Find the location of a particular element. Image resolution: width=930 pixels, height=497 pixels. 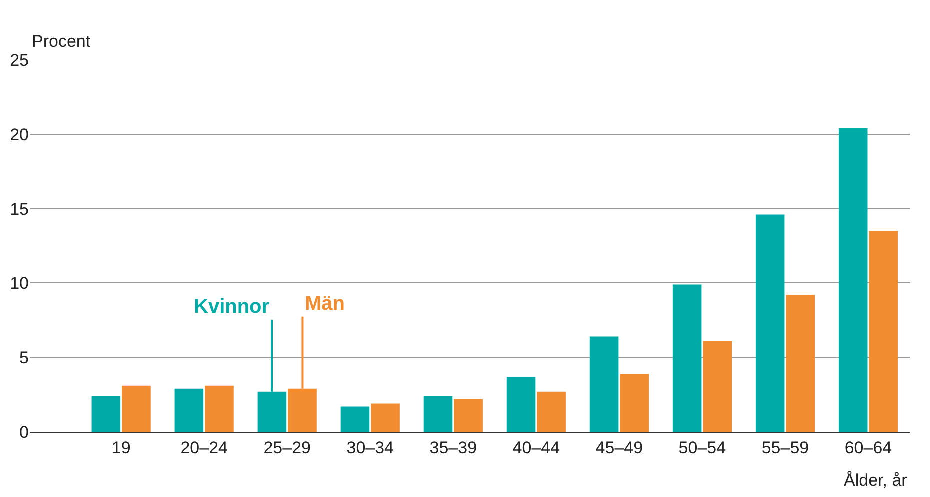

x-tick-label: 35–39 is located at coordinates (454, 448).